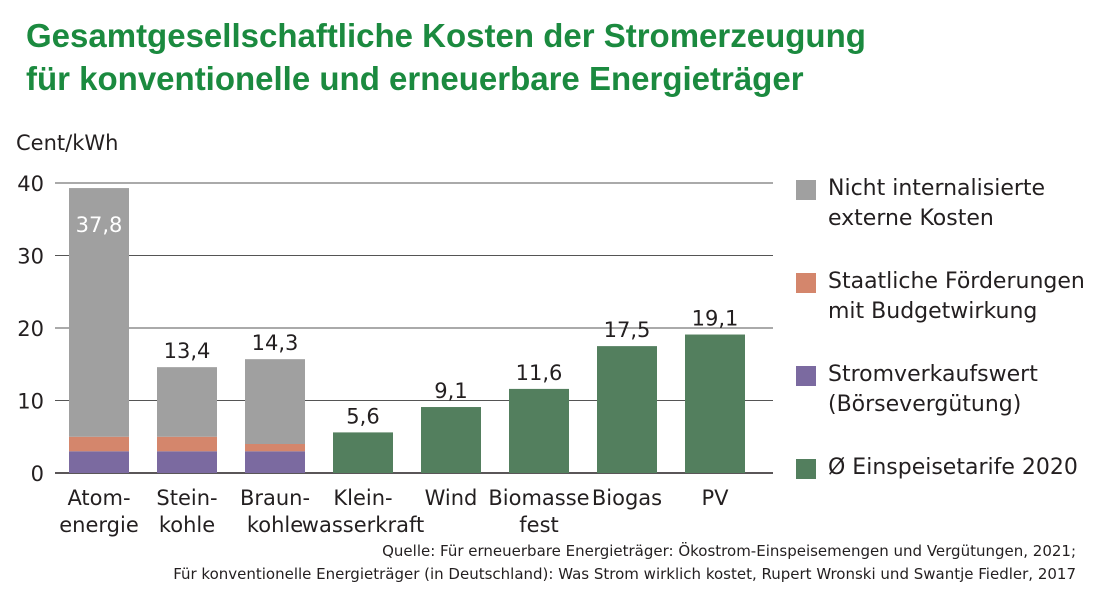 This screenshot has width=1098, height=602. Describe the element at coordinates (627, 330) in the screenshot. I see `data-label: 17,5` at that location.